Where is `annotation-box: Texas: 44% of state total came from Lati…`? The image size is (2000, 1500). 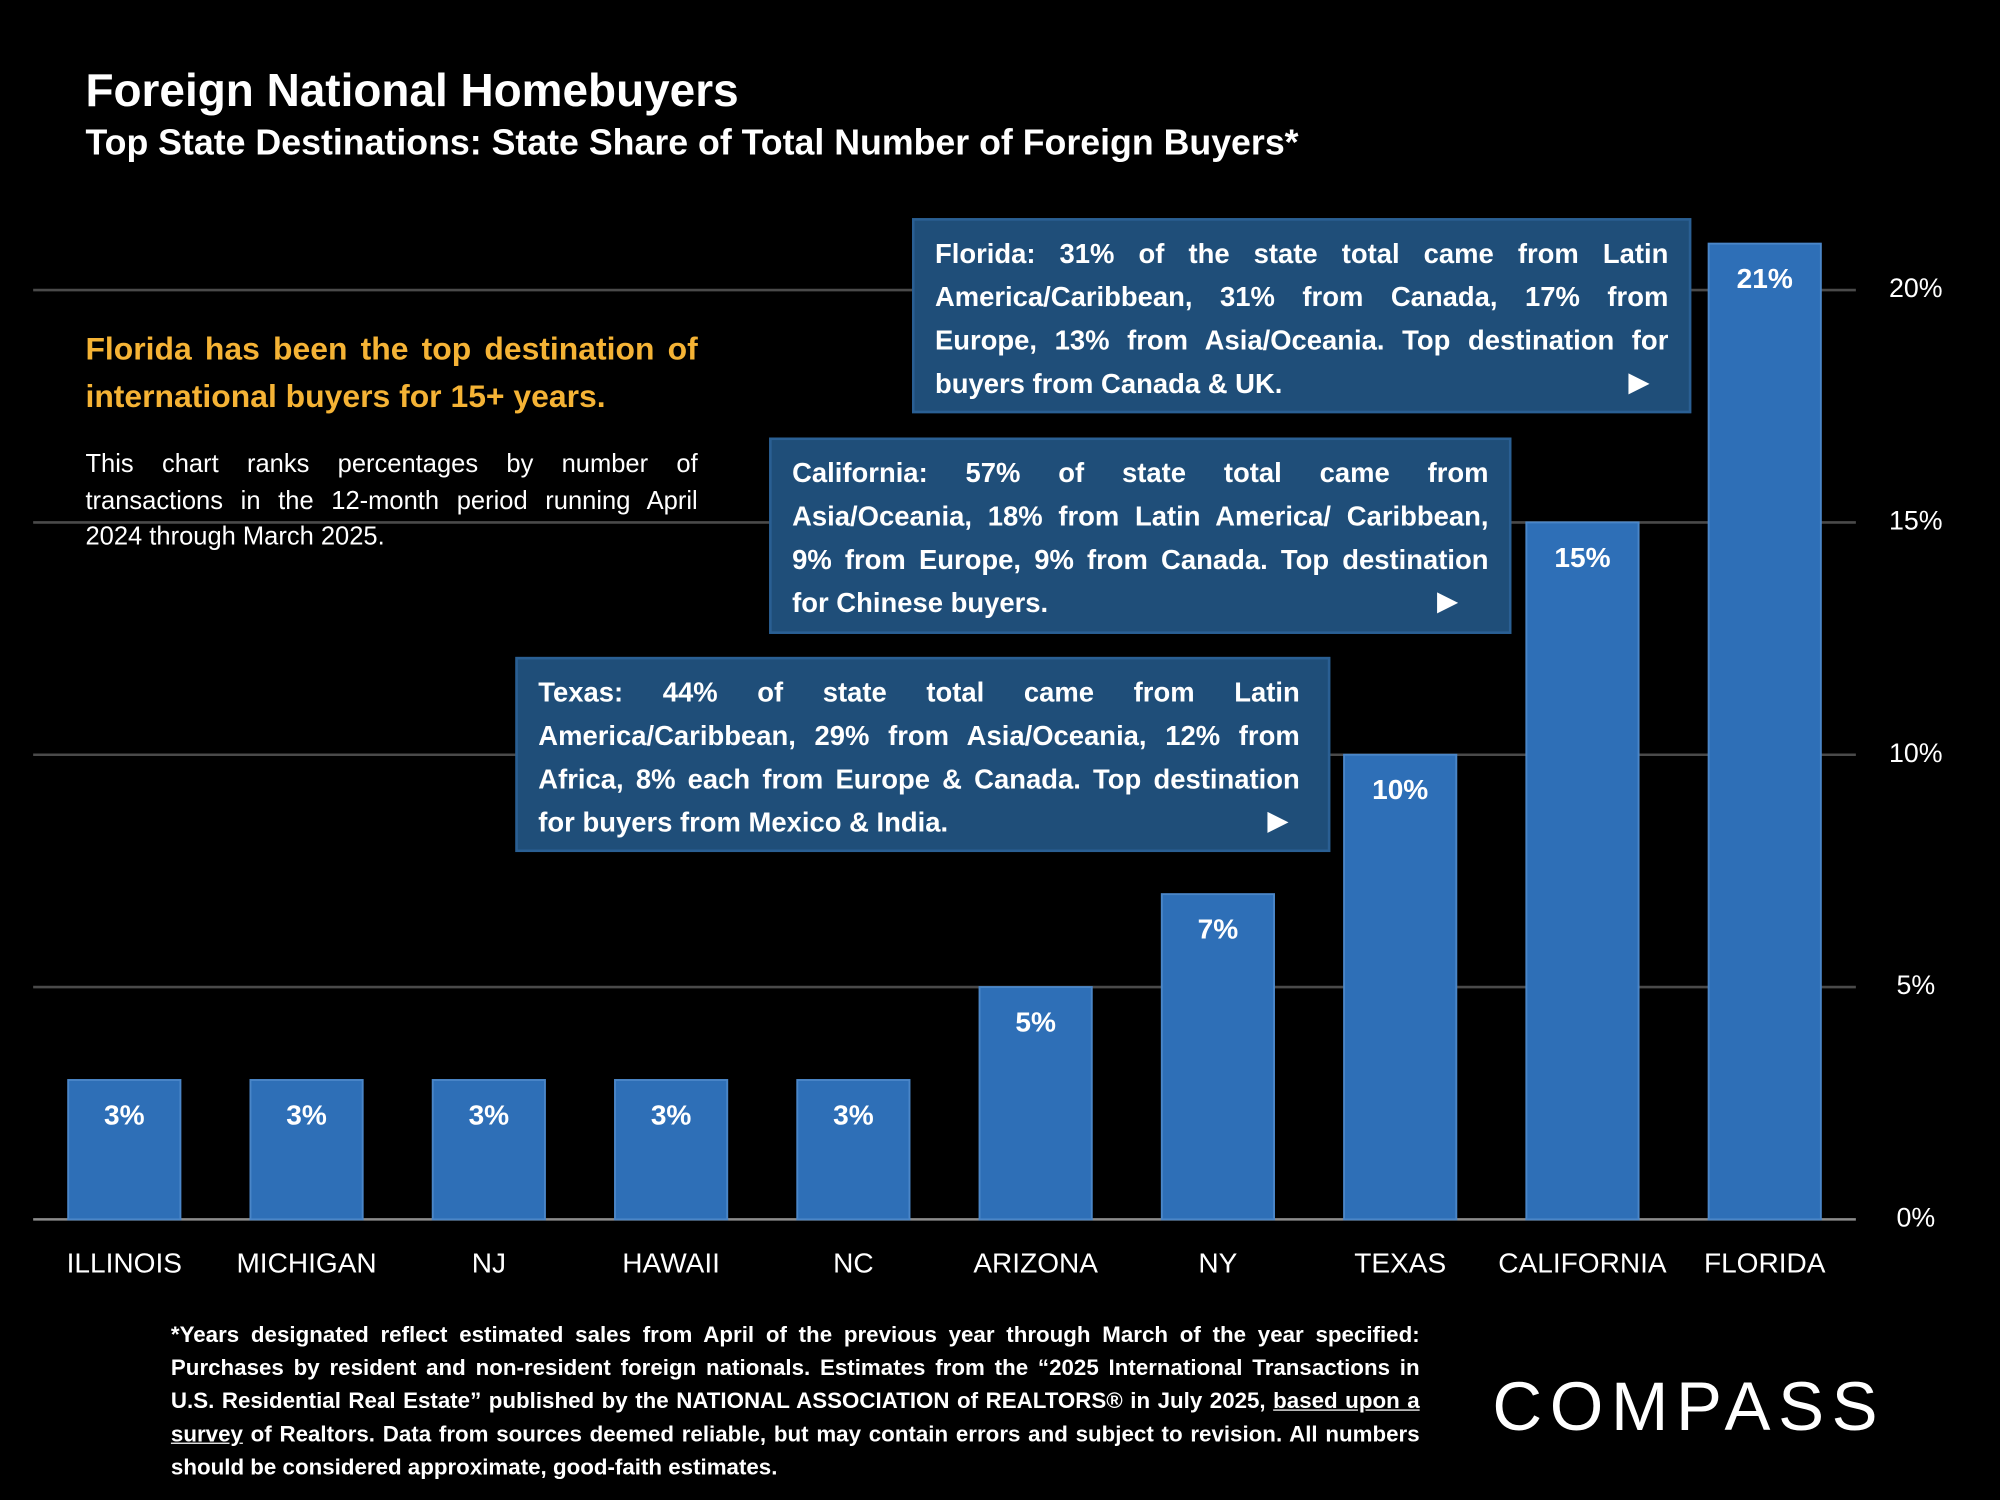
annotation-box: Texas: 44% of state total came from Lati… is located at coordinates (923, 754).